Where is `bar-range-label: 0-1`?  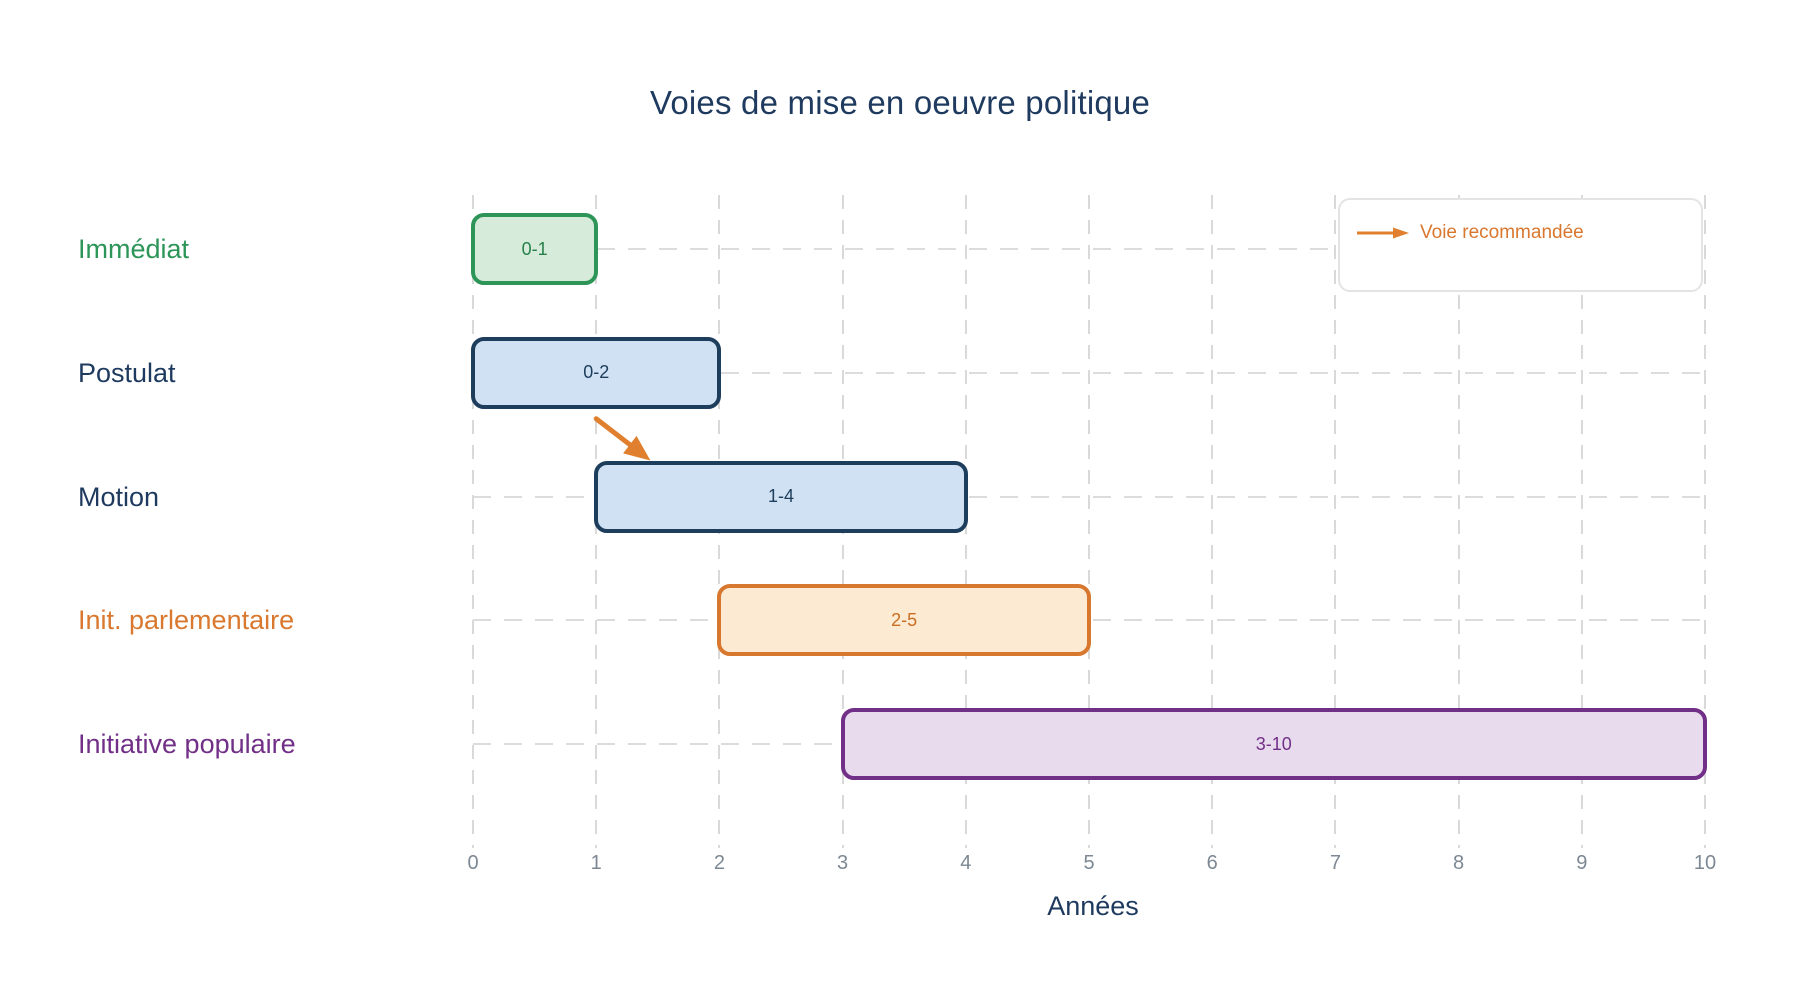
bar-range-label: 0-1 is located at coordinates (534, 248).